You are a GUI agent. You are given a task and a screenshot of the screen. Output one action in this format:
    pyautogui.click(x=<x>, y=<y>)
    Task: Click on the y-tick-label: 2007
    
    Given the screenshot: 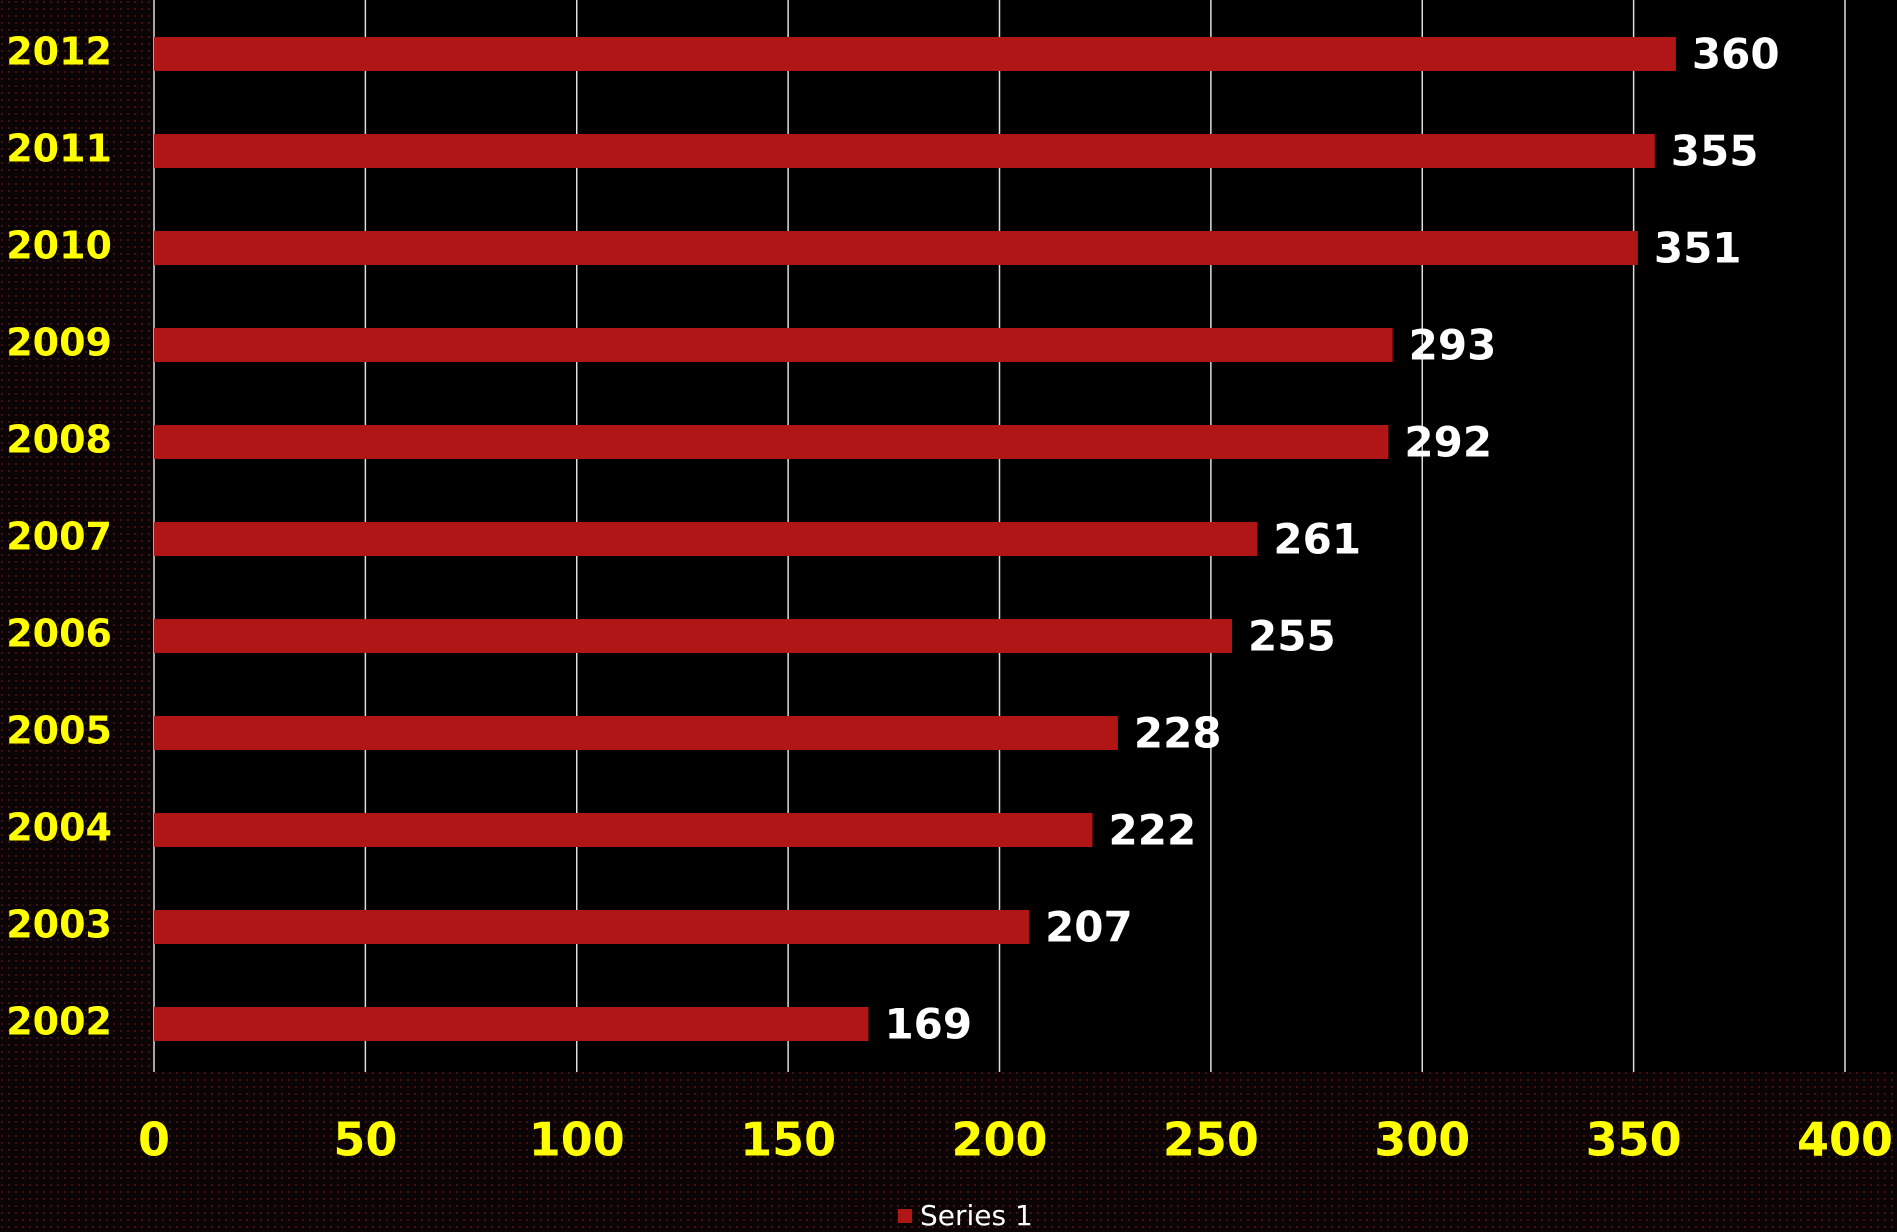 What is the action you would take?
    pyautogui.click(x=59, y=537)
    